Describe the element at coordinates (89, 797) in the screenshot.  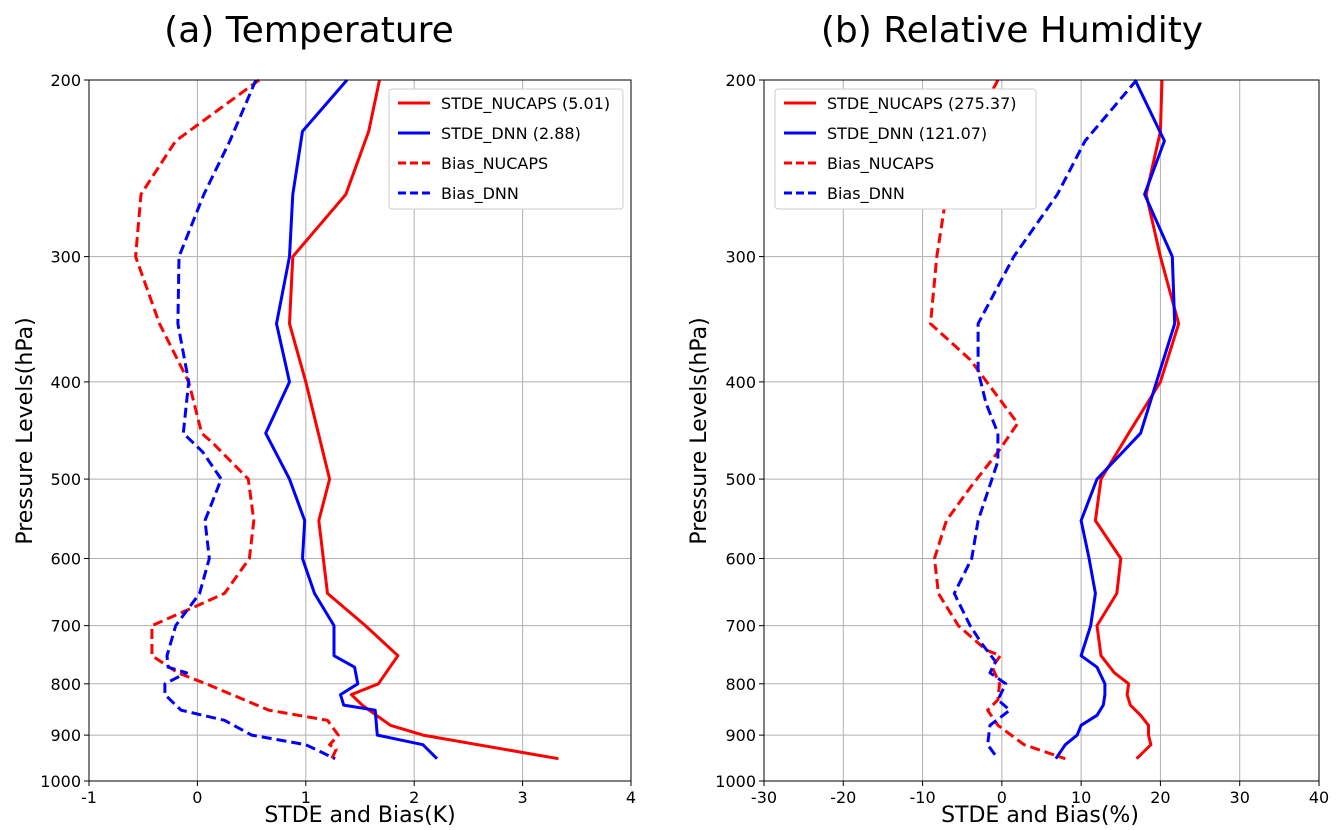
I see `x-tick-label: -1` at that location.